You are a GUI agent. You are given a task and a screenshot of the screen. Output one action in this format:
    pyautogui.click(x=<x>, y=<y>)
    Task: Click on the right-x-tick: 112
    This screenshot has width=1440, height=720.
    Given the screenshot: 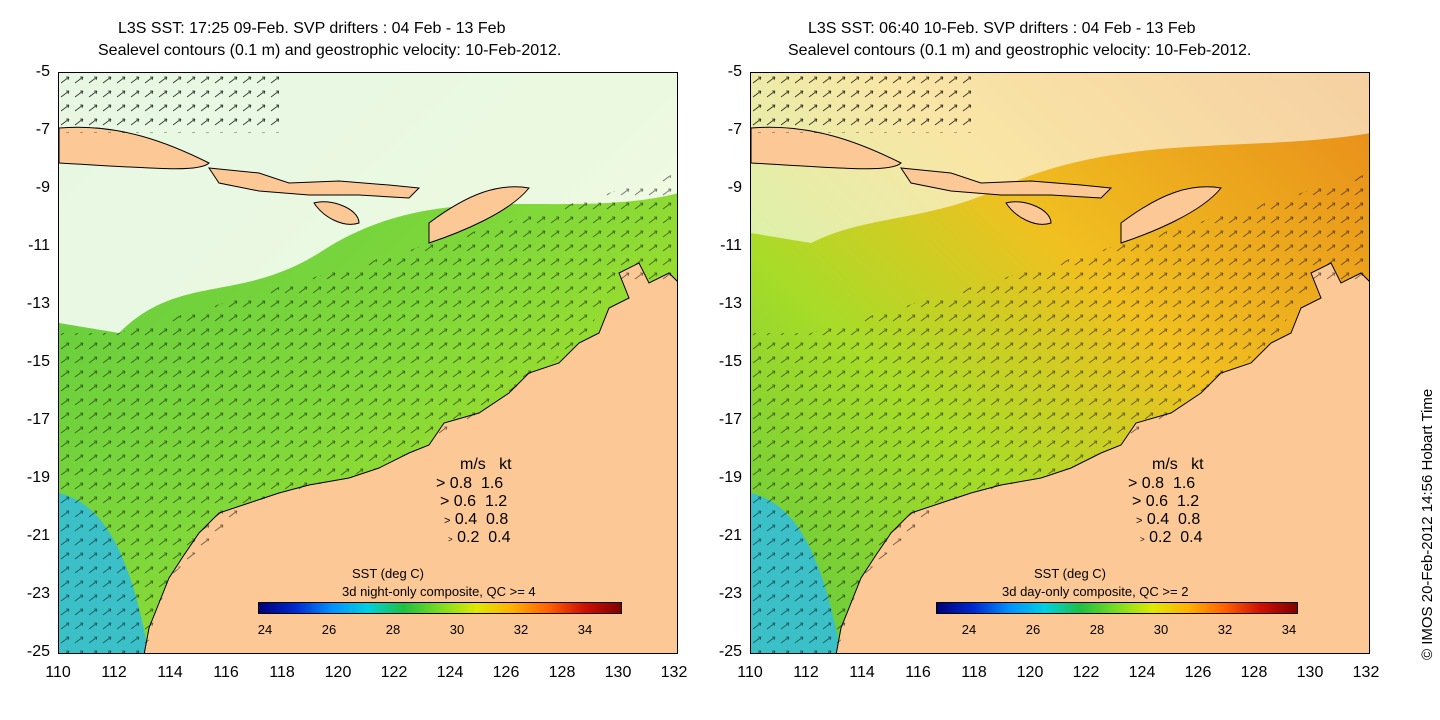 What is the action you would take?
    pyautogui.click(x=806, y=672)
    